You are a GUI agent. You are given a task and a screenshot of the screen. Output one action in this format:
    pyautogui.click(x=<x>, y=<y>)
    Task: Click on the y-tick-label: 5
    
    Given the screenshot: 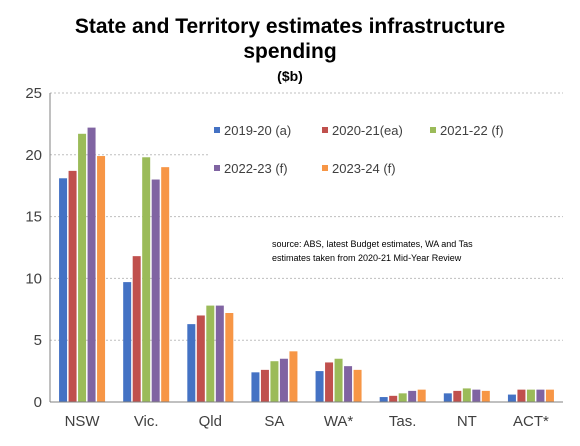 What is the action you would take?
    pyautogui.click(x=38, y=340)
    